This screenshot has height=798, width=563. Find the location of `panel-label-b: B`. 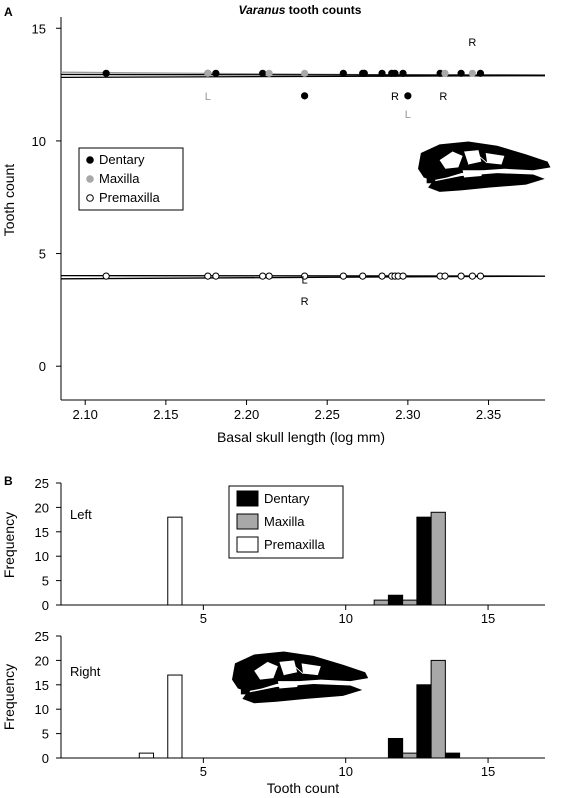

panel-label-b: B is located at coordinates (8, 481).